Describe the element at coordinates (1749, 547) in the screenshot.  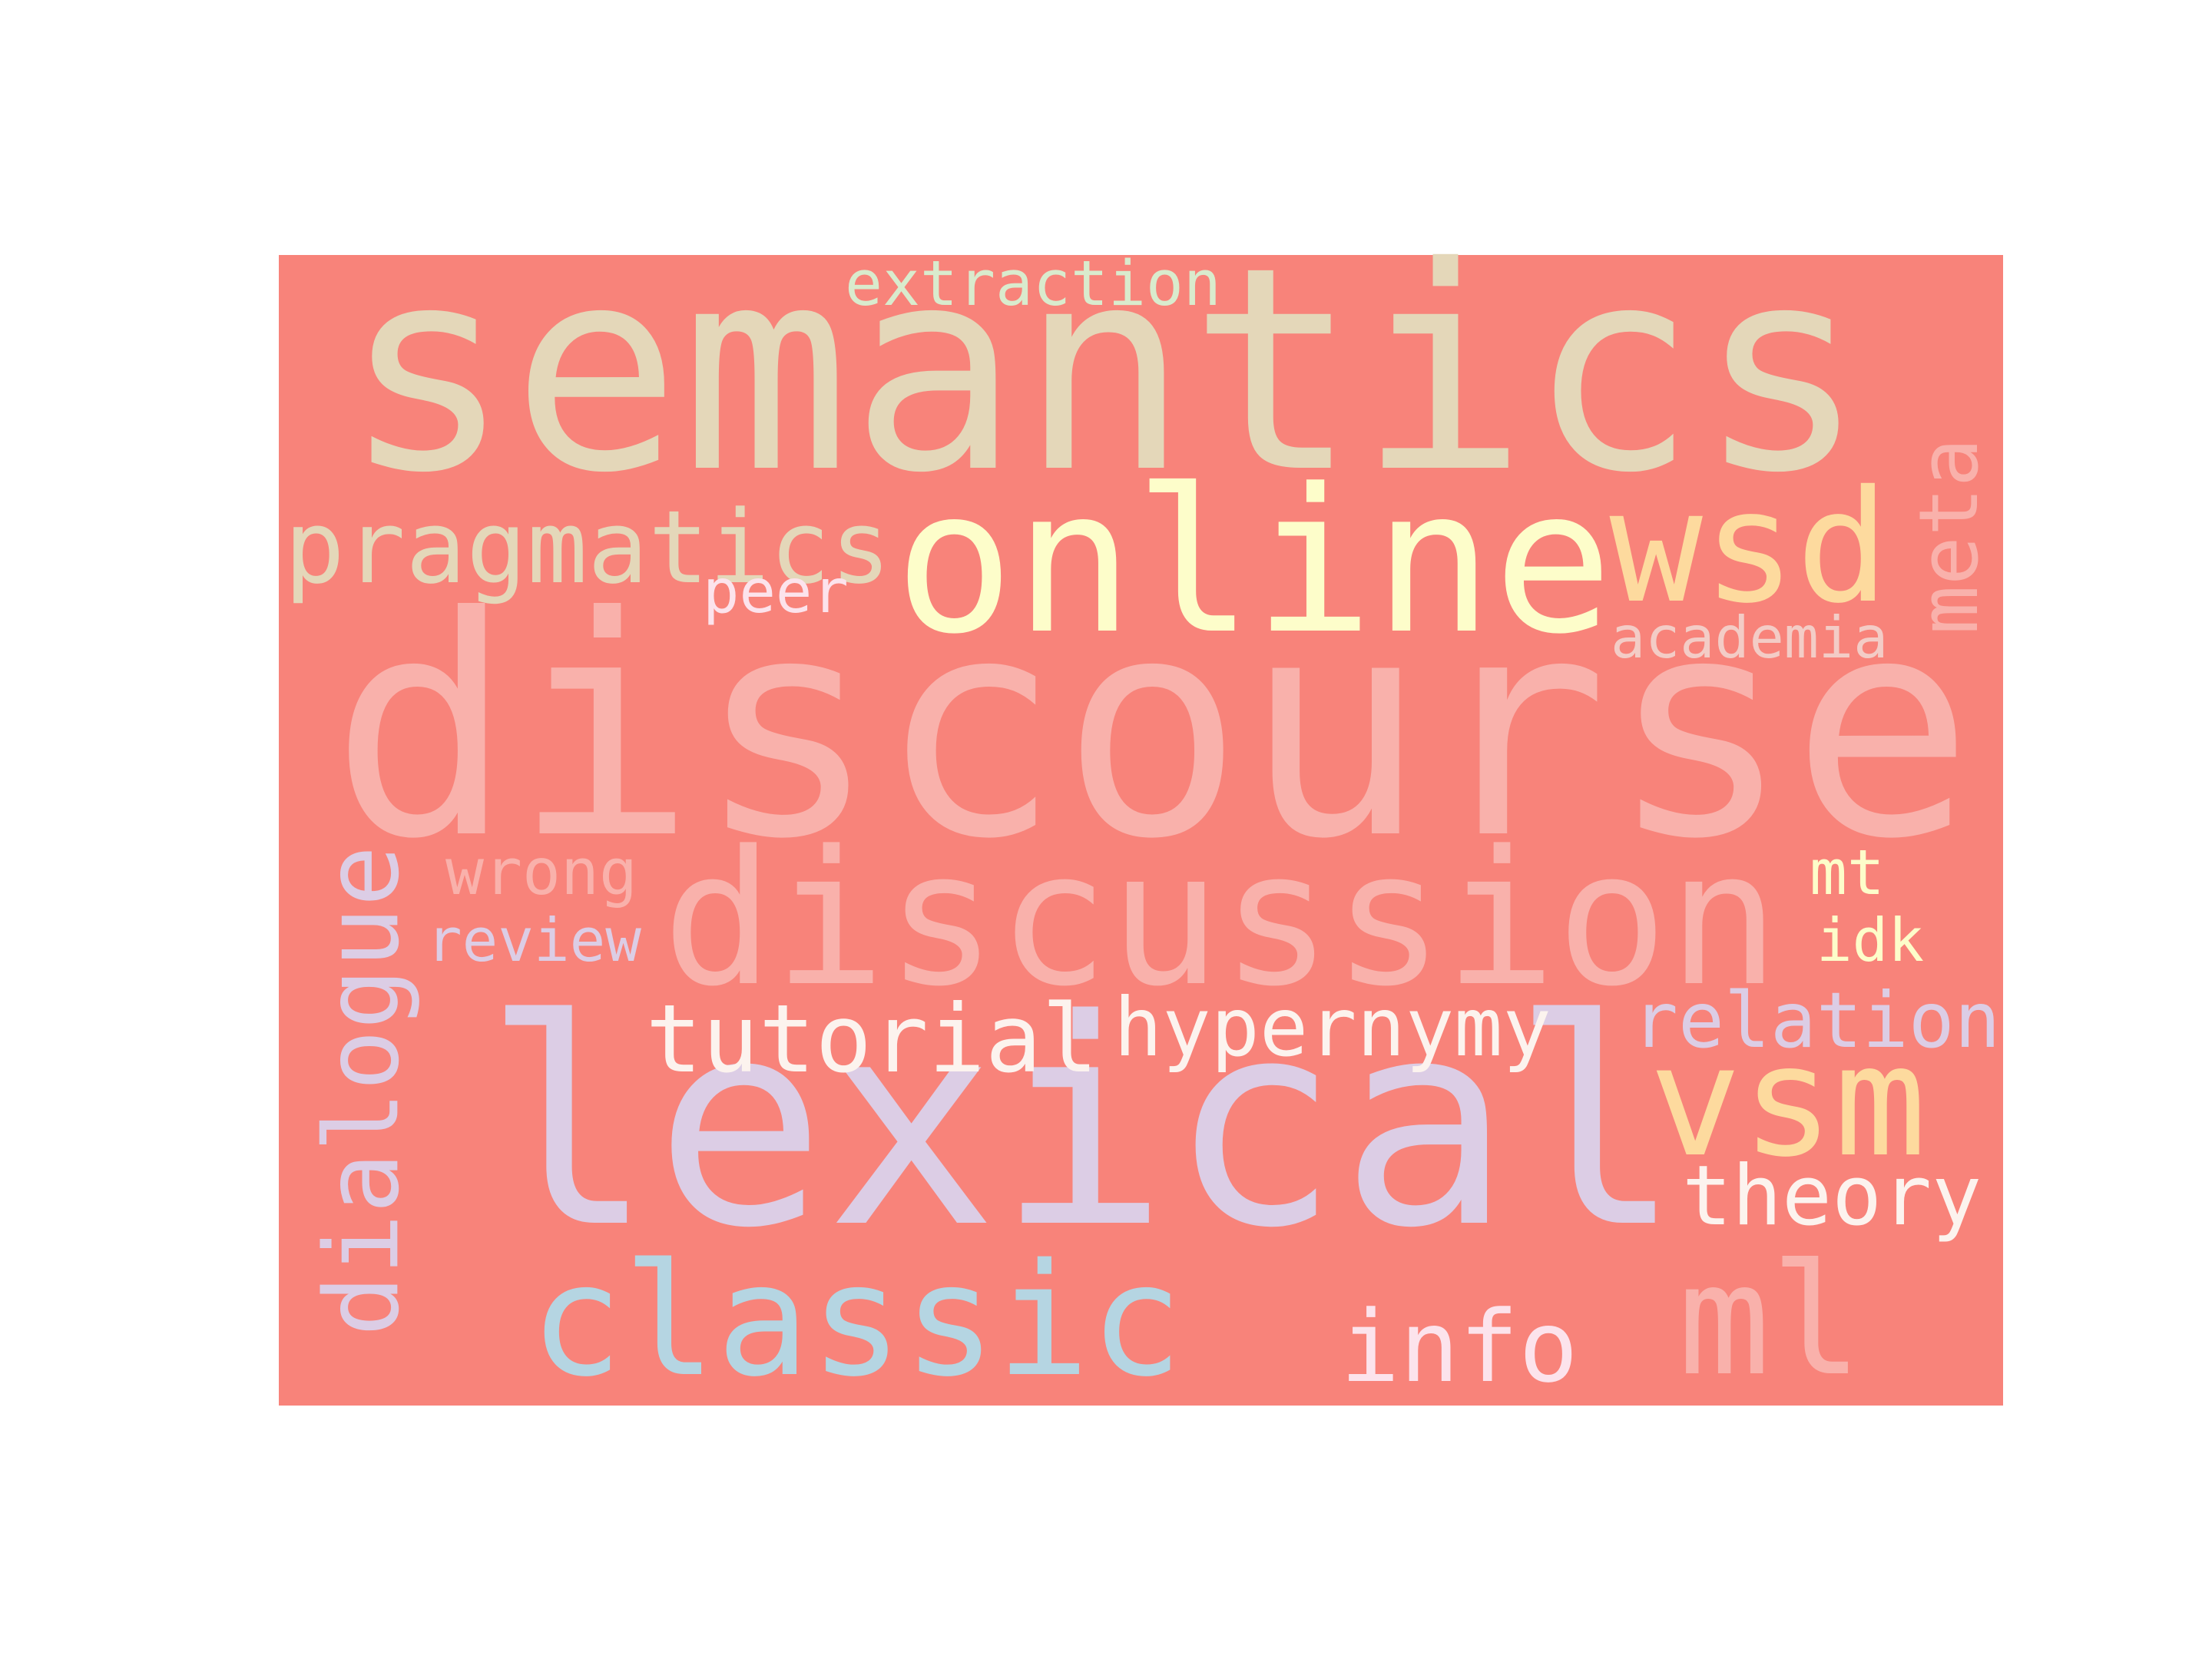
I see `word-wsd: wsd` at that location.